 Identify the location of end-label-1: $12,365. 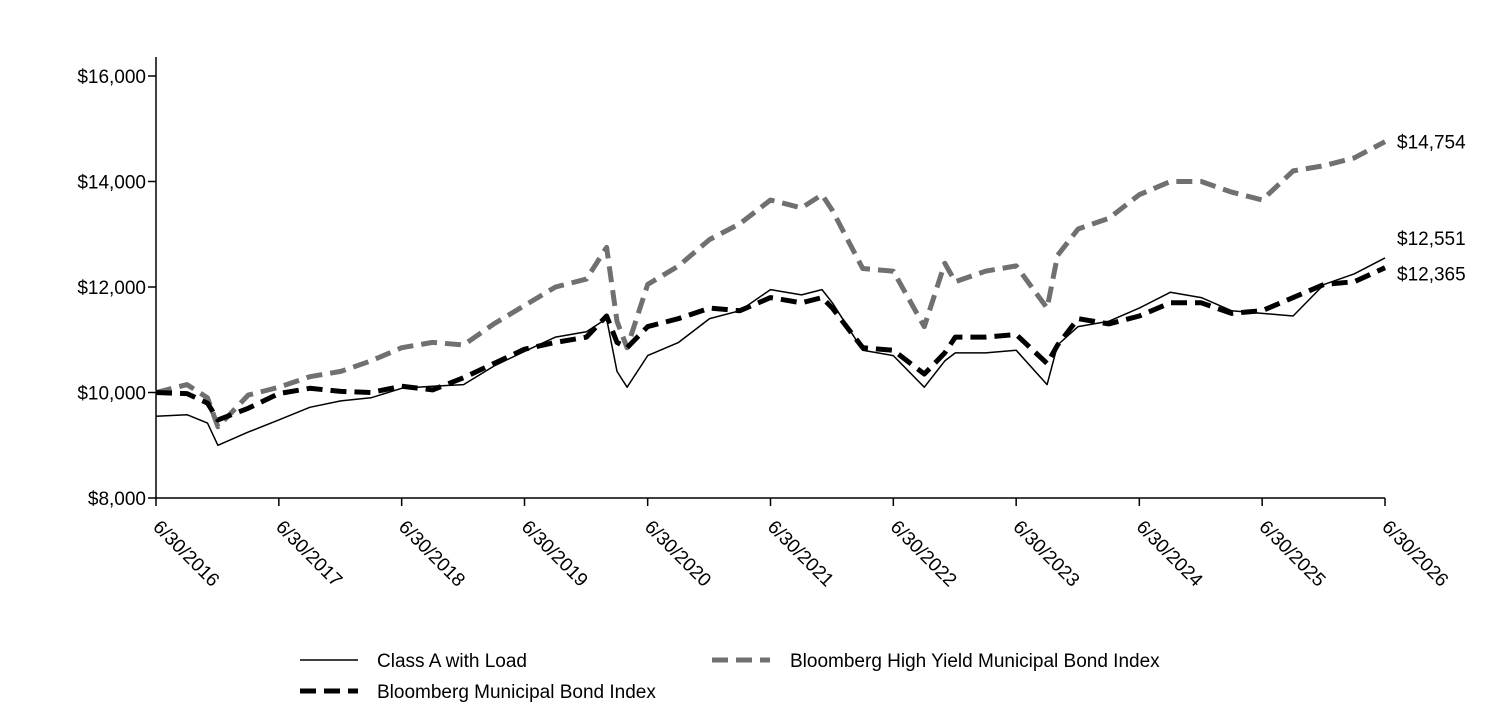
(1431, 275).